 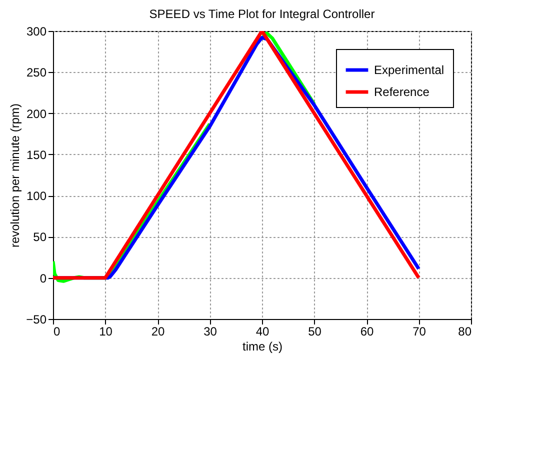 What do you see at coordinates (211, 331) in the screenshot?
I see `x-tick-label: 30` at bounding box center [211, 331].